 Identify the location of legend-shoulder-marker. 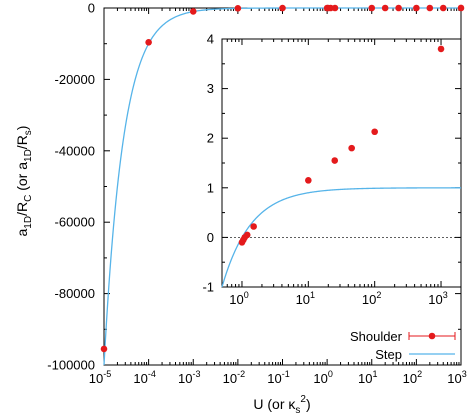
(432, 336).